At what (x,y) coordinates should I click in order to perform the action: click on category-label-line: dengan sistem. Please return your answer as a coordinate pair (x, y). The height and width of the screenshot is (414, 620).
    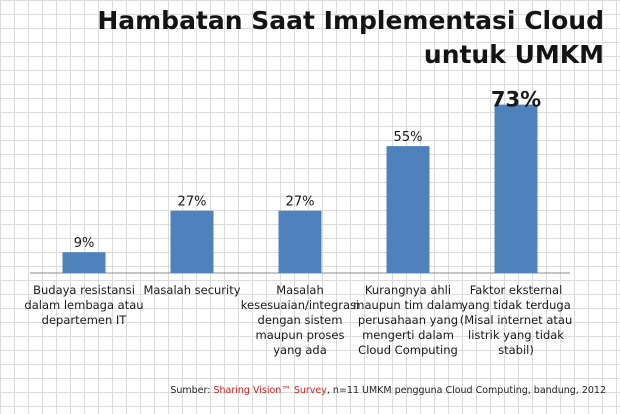
    Looking at the image, I should click on (300, 320).